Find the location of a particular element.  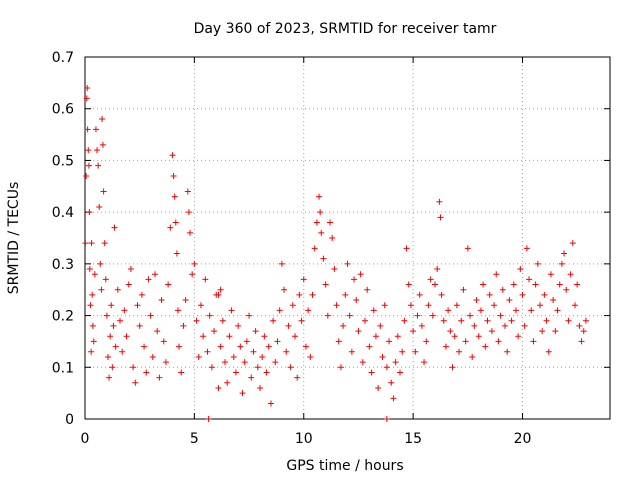

y-tick-label: 0.3 is located at coordinates (63, 265).